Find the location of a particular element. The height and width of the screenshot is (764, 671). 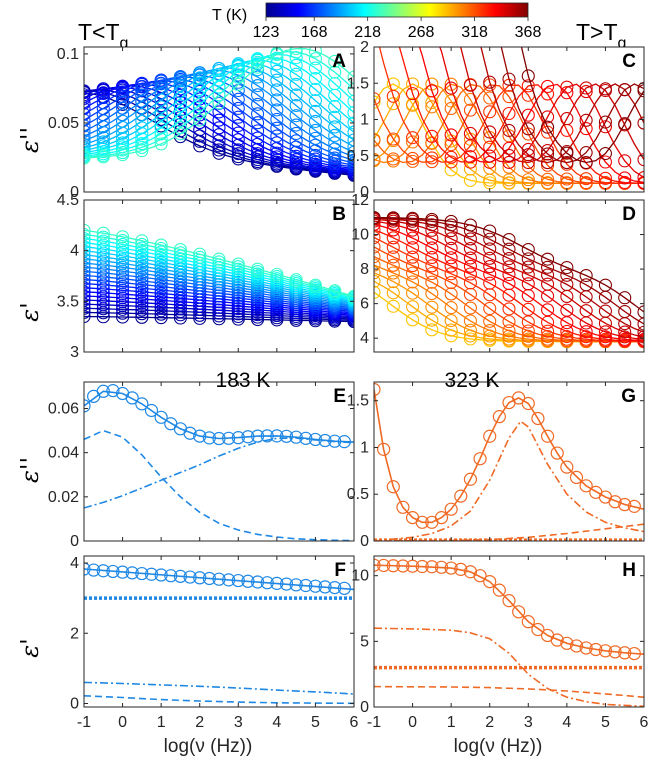

y-tick-label: 0 is located at coordinates (74, 192).